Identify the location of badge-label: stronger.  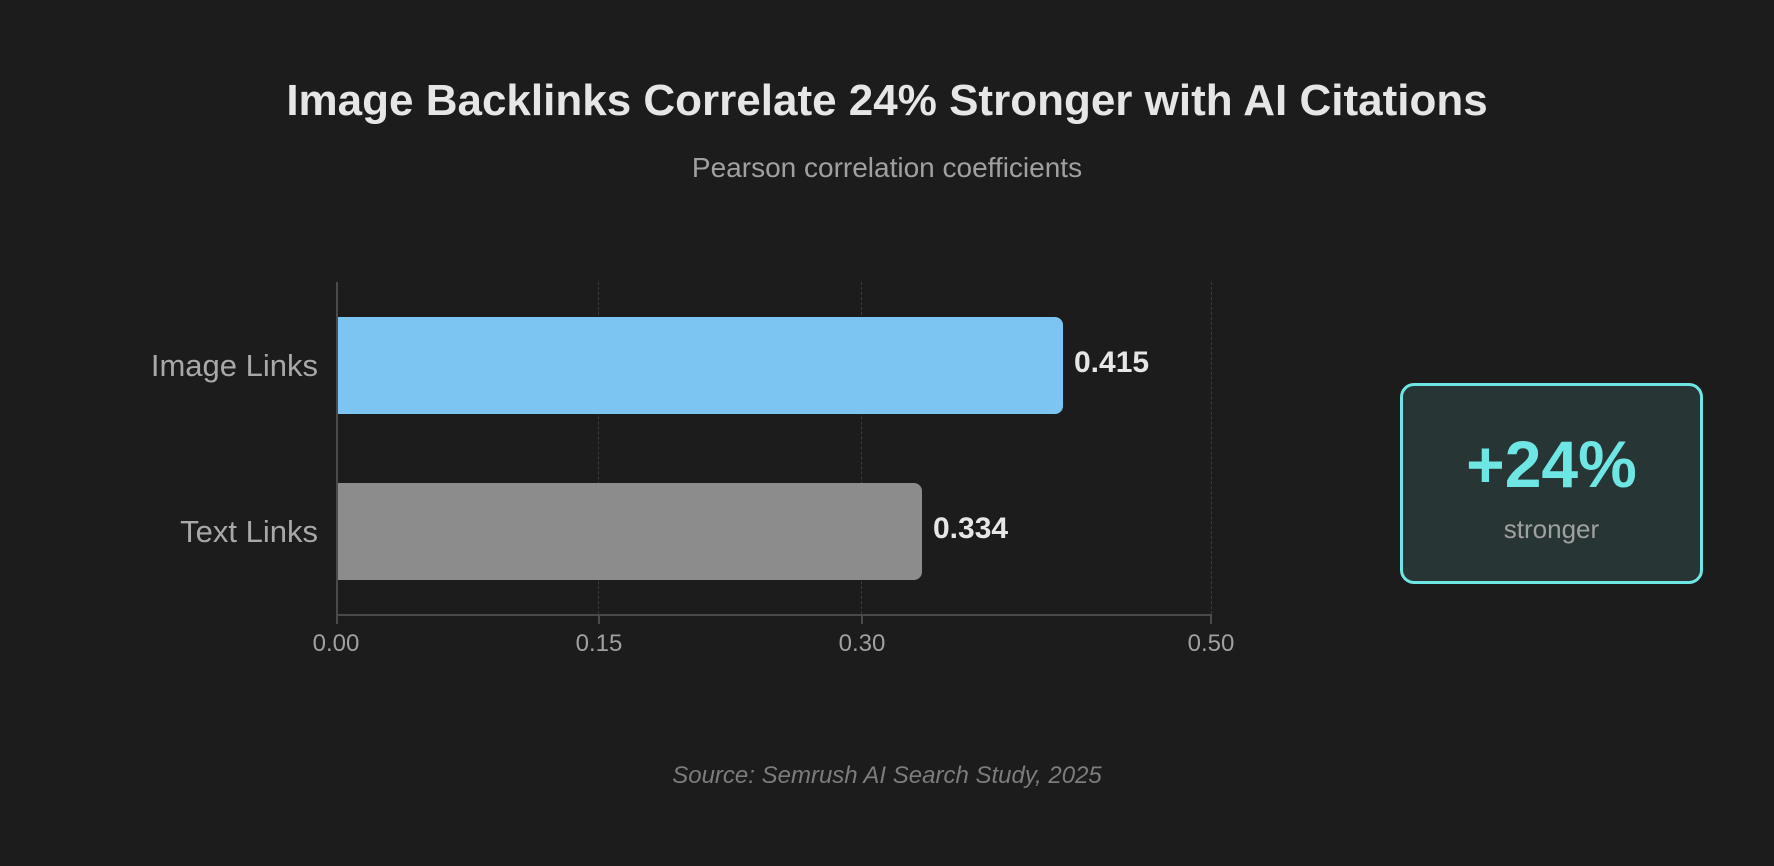
(1551, 529).